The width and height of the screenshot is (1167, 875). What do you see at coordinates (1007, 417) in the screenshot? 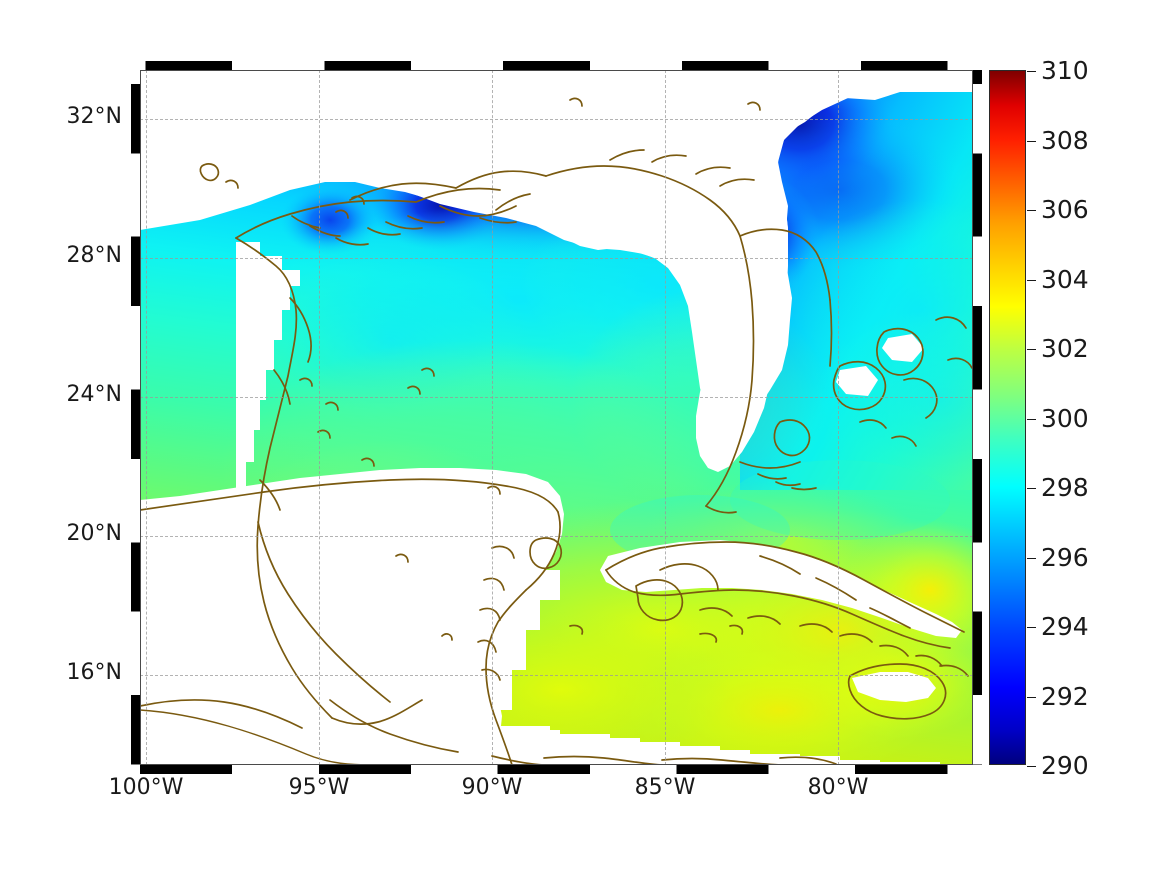
I see `colorbar-gradient` at bounding box center [1007, 417].